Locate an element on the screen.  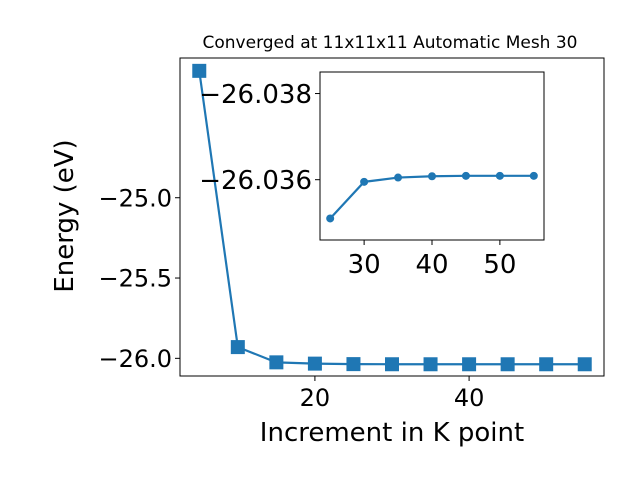
main-x-tick-label: 40 is located at coordinates (469, 398).